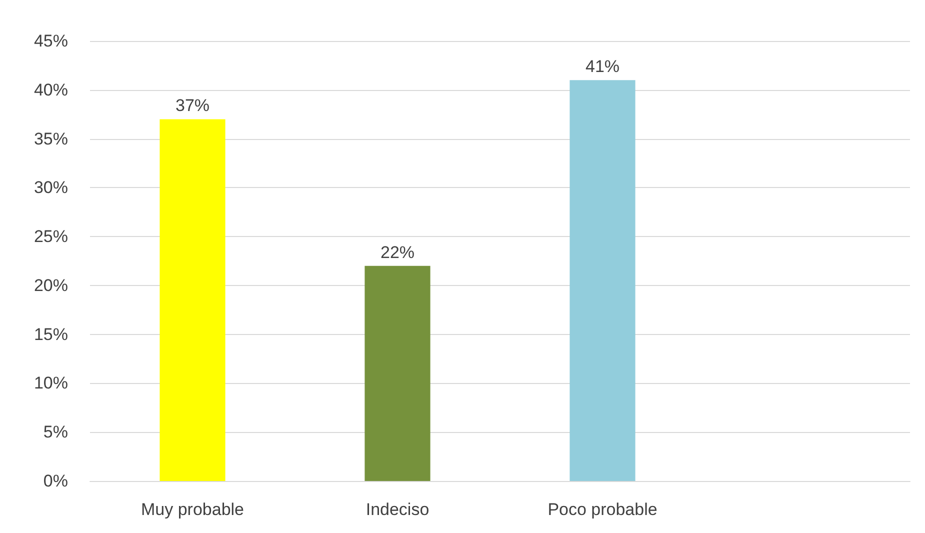 This screenshot has width=925, height=533. I want to click on y-tick-label: 15%, so click(51, 334).